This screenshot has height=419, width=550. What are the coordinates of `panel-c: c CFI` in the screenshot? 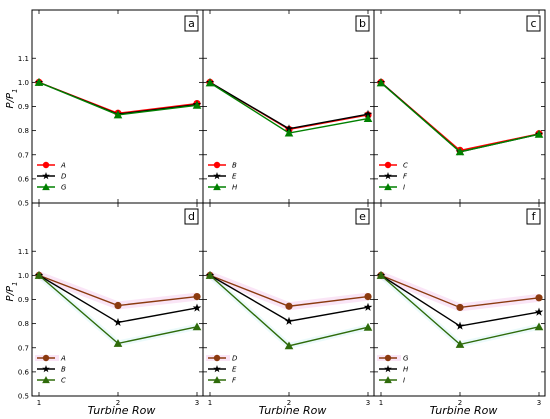 It's located at (459, 106).